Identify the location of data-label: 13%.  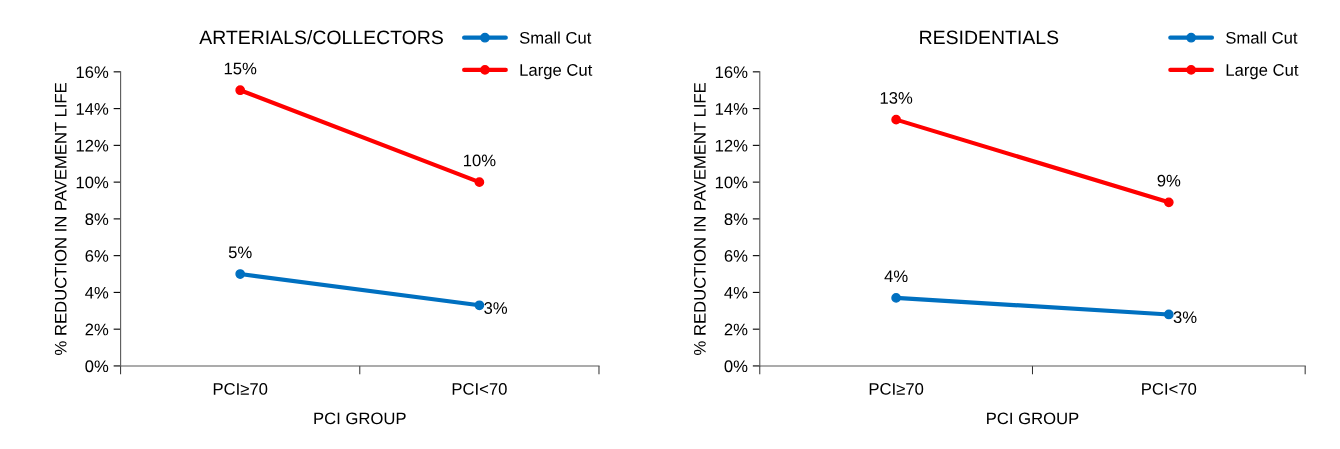
(896, 98).